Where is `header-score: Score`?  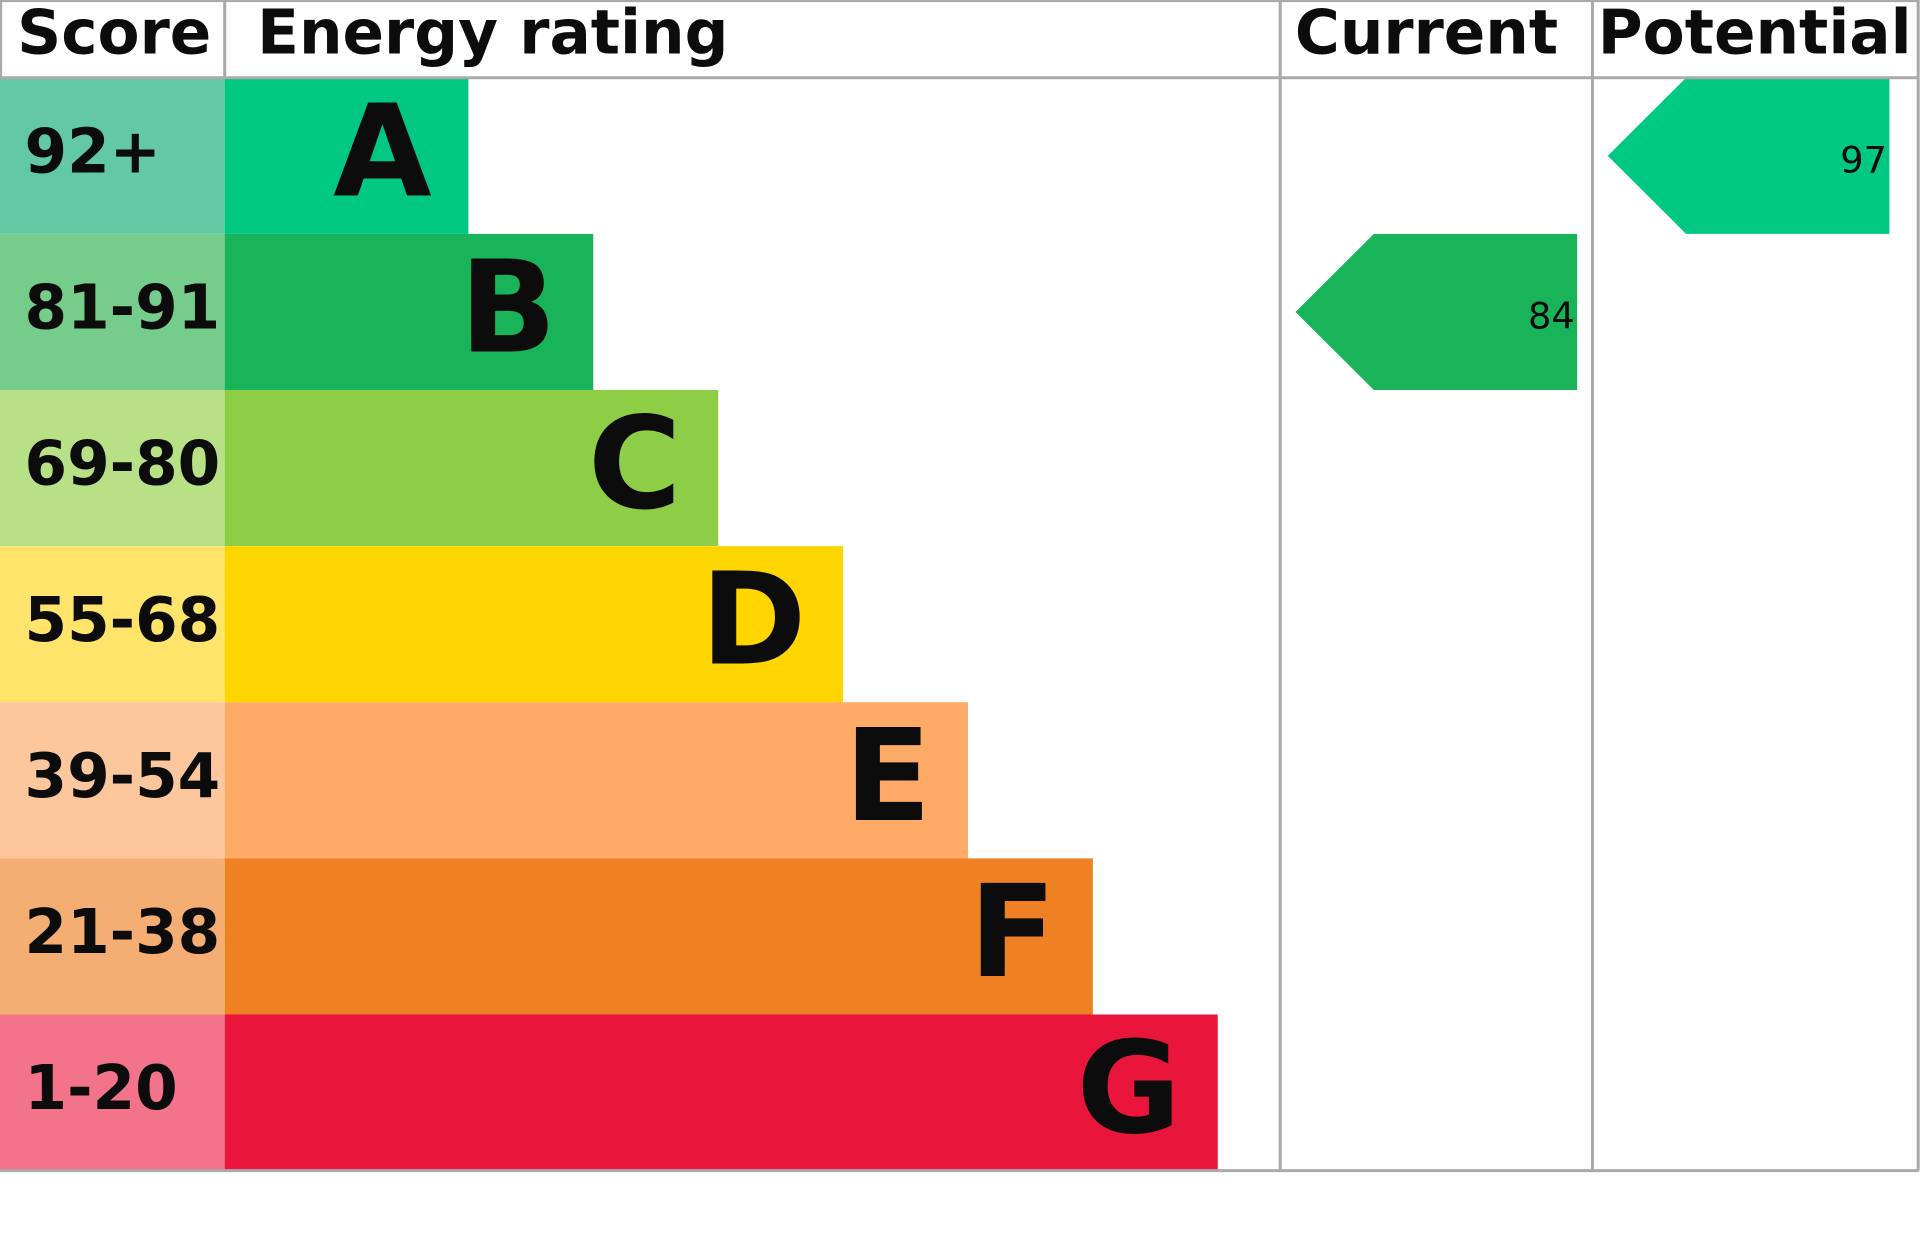
header-score: Score is located at coordinates (114, 34).